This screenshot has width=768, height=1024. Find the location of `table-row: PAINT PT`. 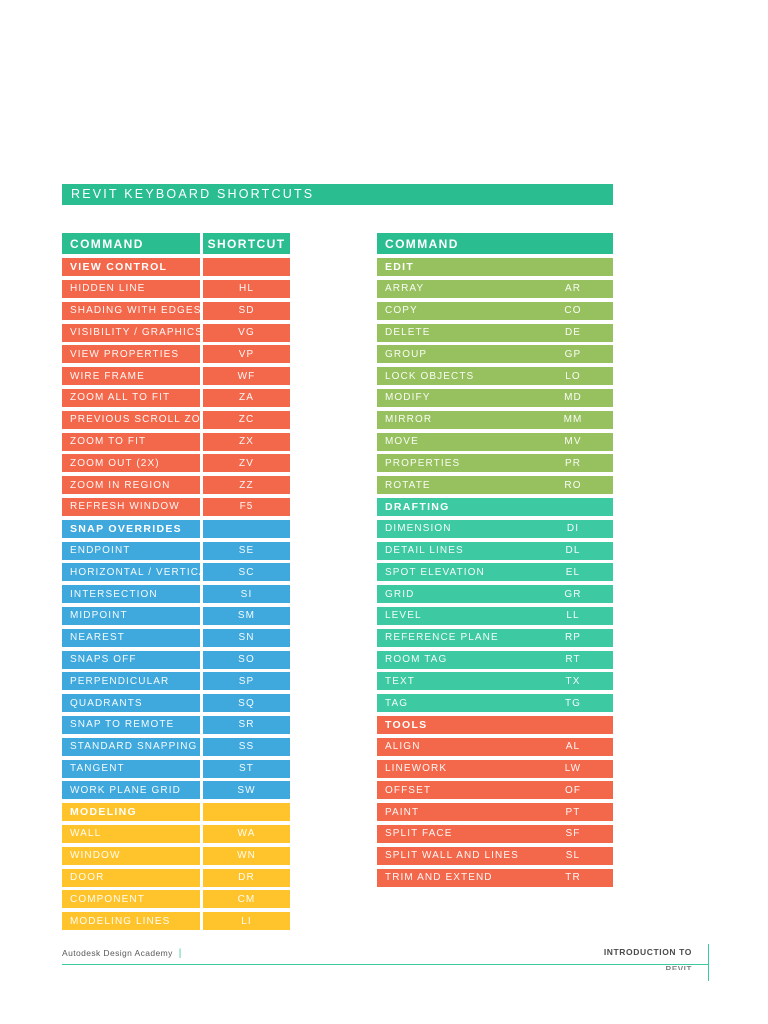

table-row: PAINT PT is located at coordinates (495, 812).